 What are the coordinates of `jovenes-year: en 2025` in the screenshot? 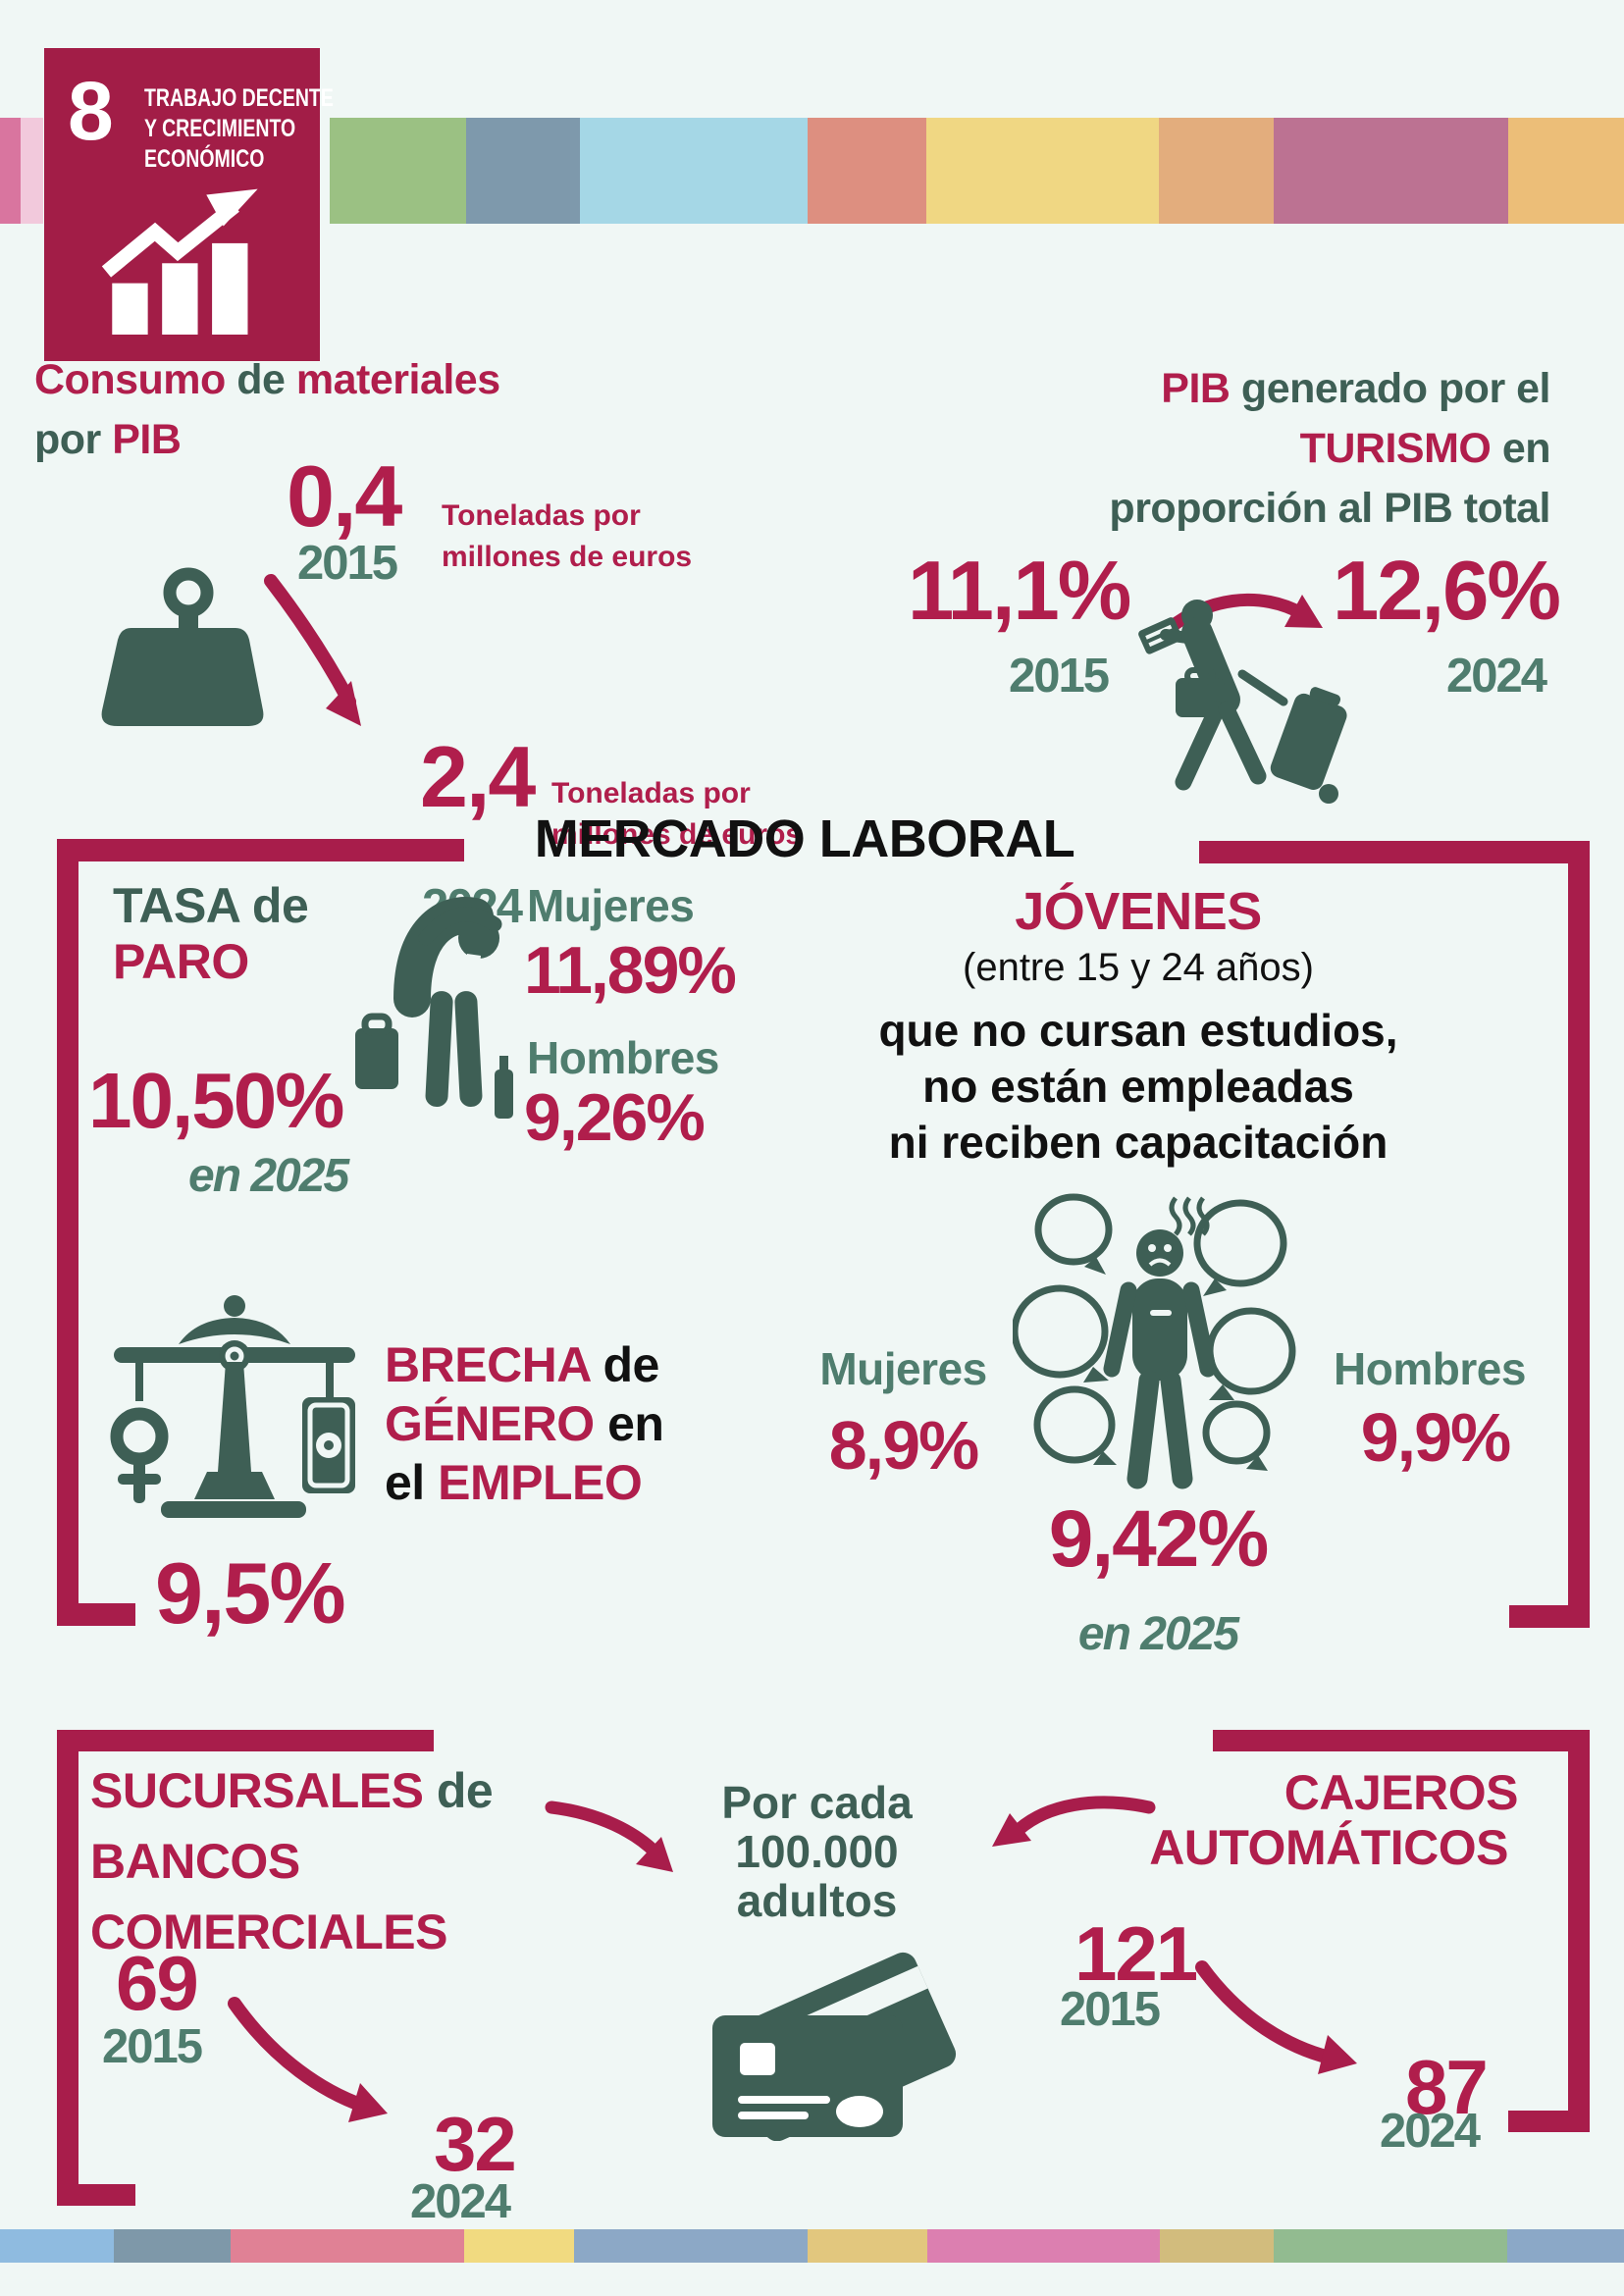 It's located at (1158, 1634).